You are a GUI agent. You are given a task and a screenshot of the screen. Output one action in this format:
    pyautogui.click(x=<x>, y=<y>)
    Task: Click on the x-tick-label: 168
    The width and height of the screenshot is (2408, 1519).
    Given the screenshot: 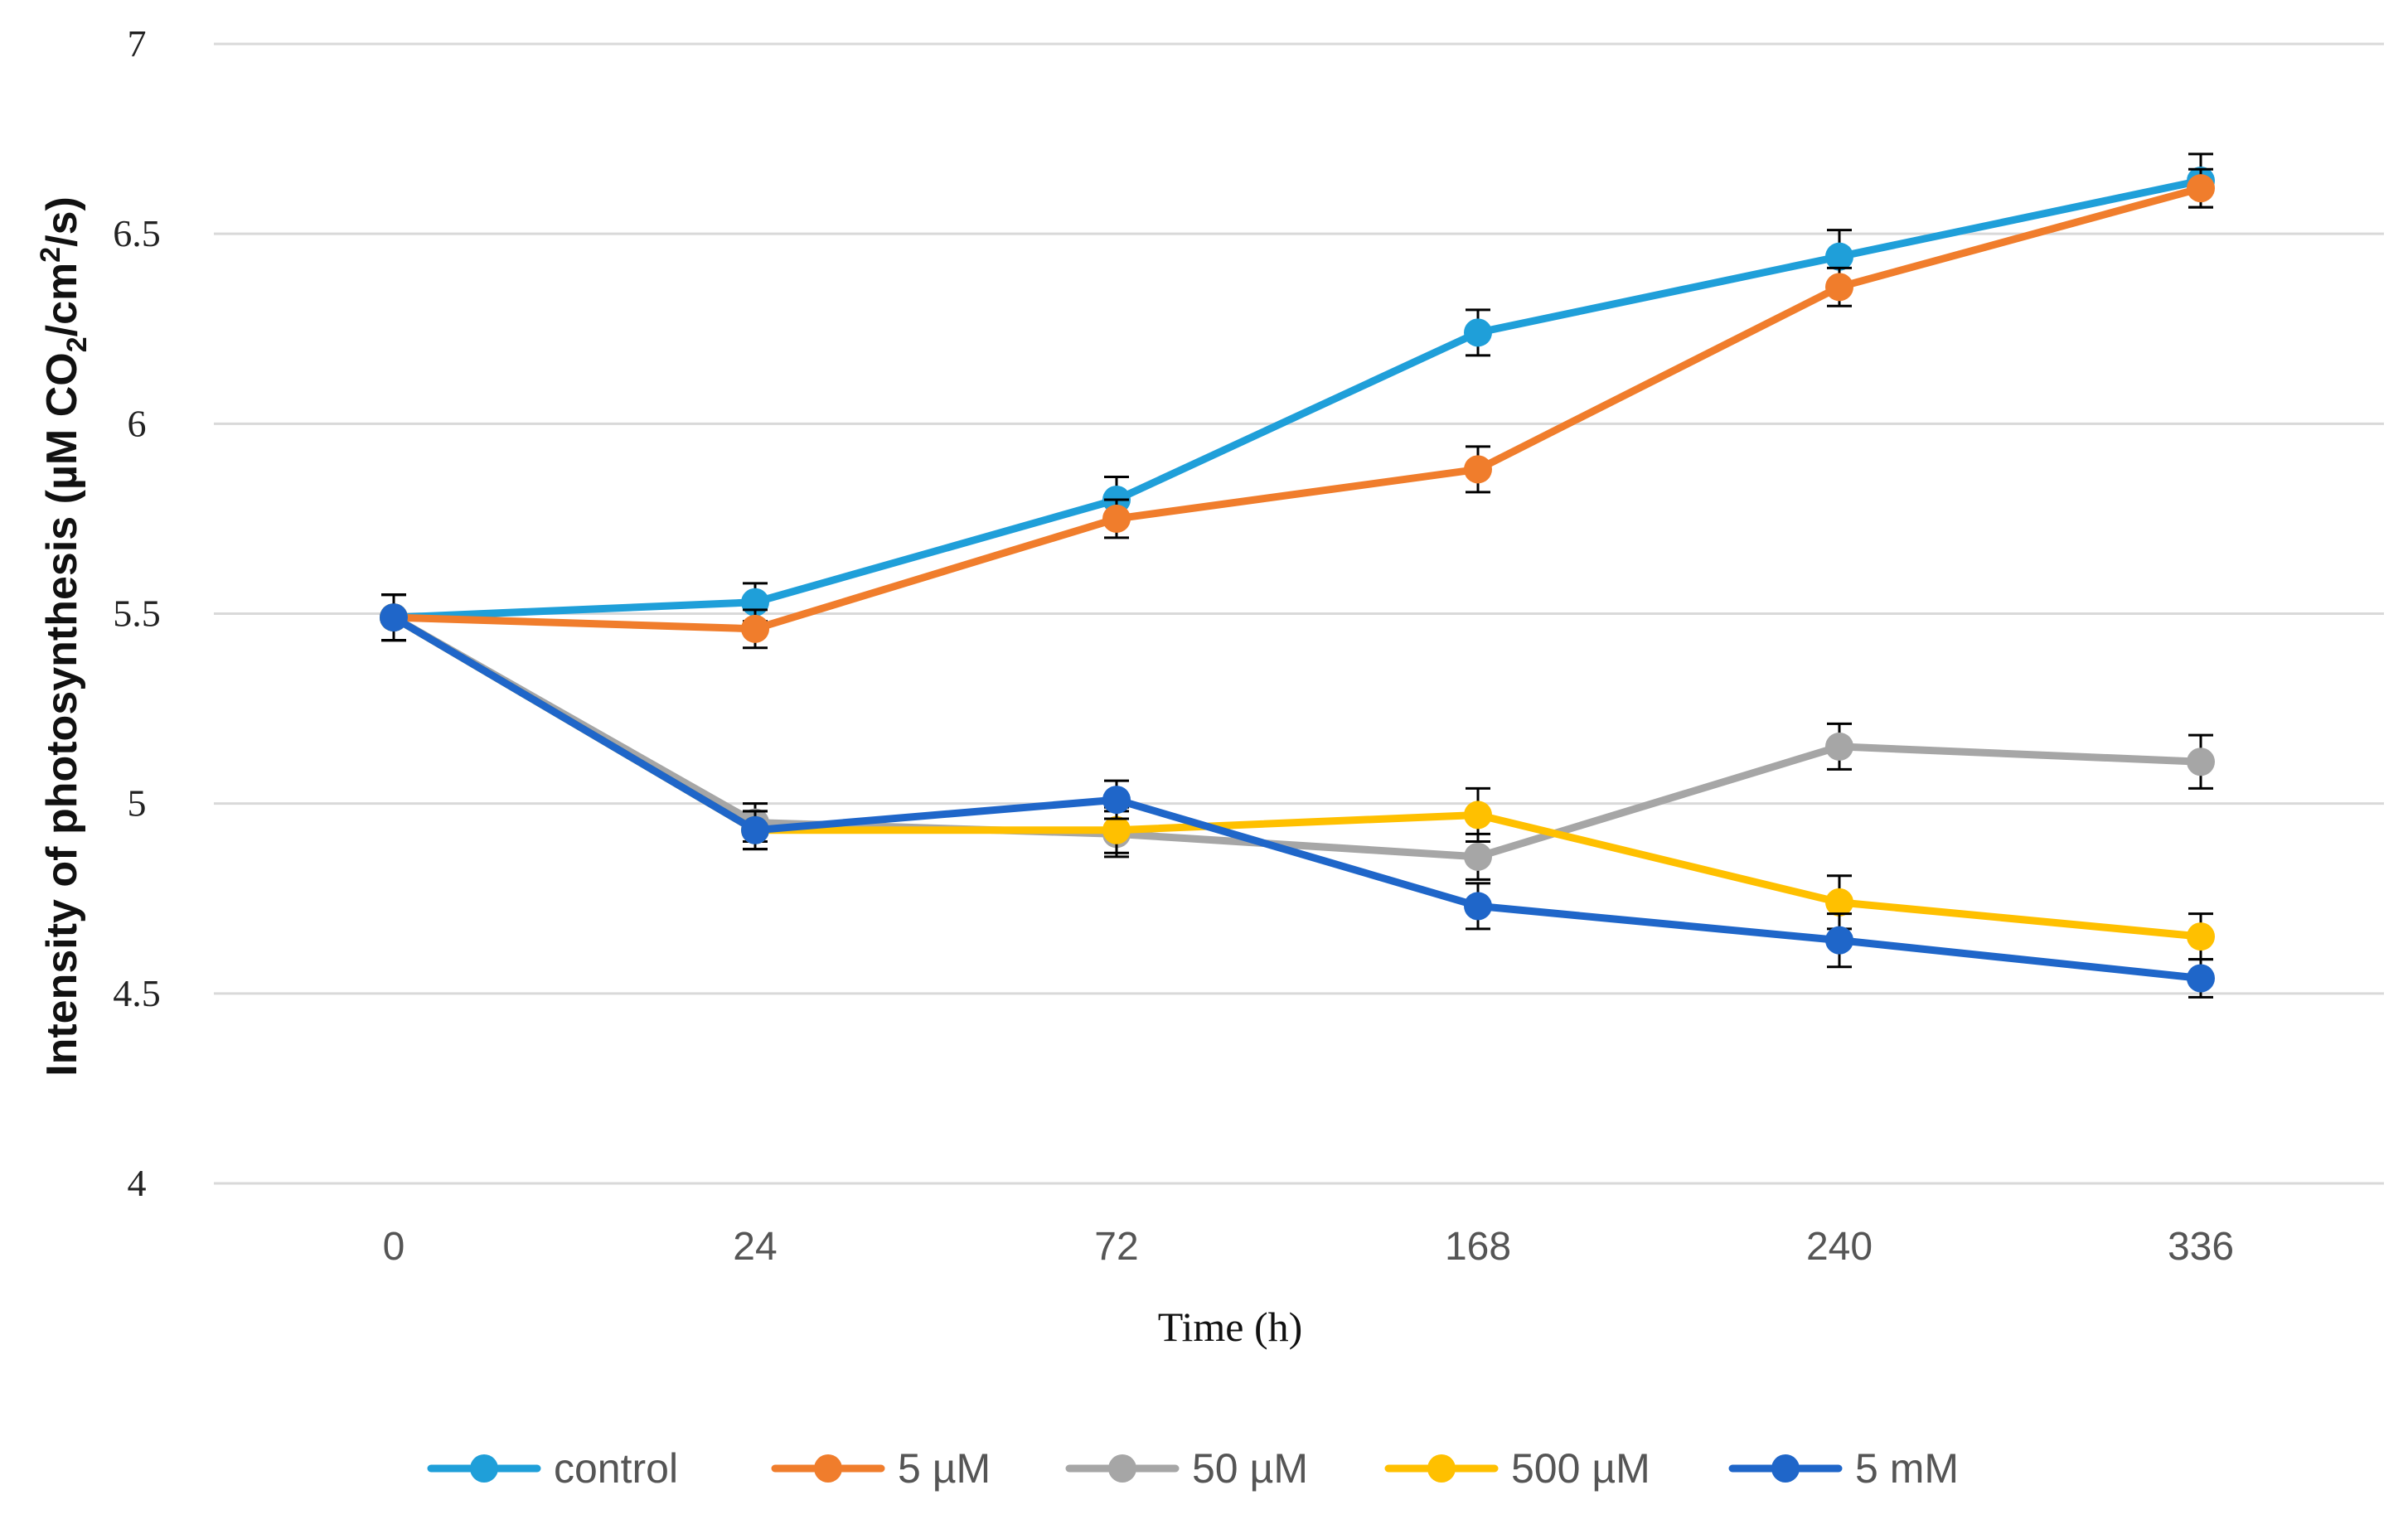 What is the action you would take?
    pyautogui.click(x=1478, y=1247)
    